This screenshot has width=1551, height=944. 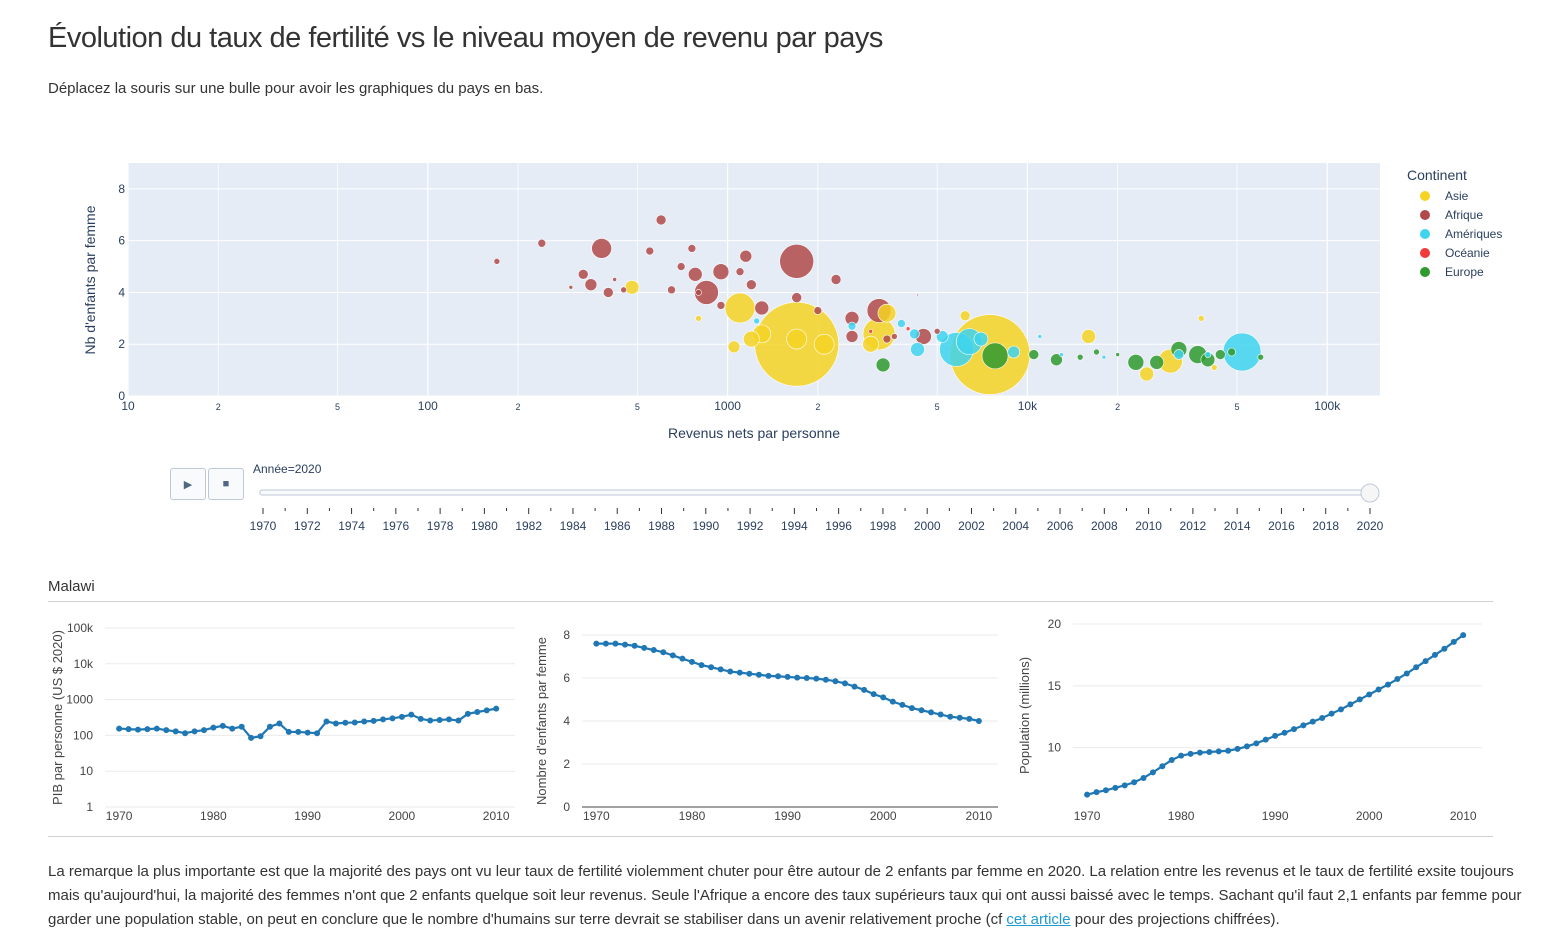 I want to click on slider-year-label: 2010, so click(x=1148, y=526).